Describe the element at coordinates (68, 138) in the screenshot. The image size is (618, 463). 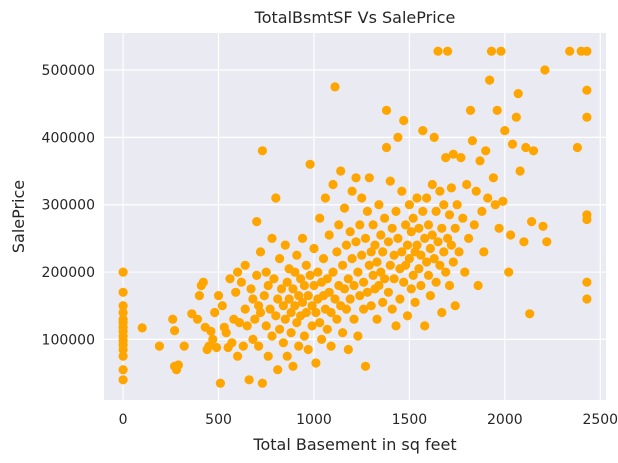
I see `y-tick-label: 400000` at that location.